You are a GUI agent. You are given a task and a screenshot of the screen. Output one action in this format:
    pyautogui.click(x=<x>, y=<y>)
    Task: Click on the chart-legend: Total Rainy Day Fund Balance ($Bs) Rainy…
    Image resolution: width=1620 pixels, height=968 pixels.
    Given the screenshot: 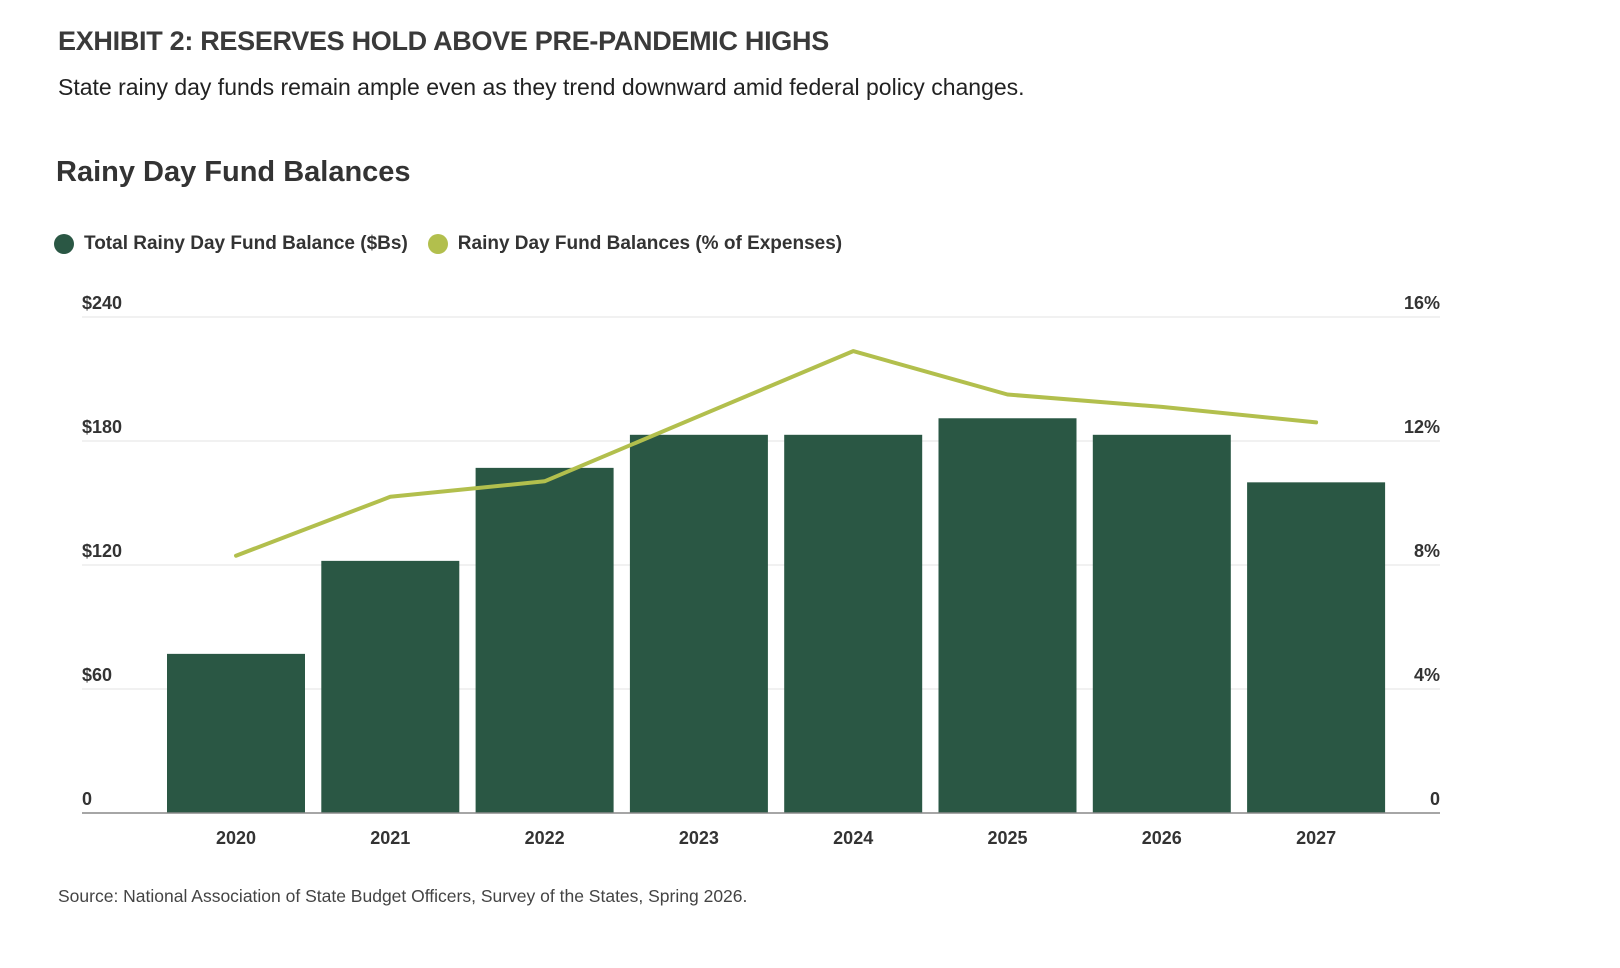 What is the action you would take?
    pyautogui.click(x=458, y=244)
    